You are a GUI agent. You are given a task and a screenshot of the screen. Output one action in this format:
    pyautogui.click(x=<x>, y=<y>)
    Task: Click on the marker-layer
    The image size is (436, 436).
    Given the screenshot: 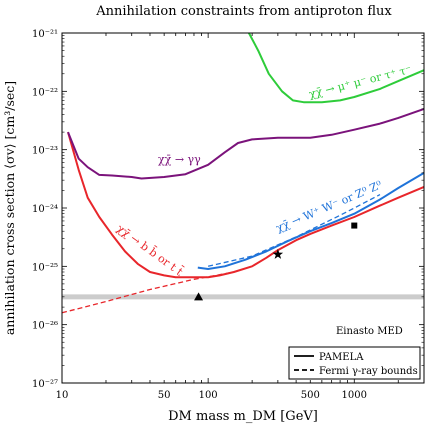 What is the action you would take?
    pyautogui.click(x=276, y=261)
    